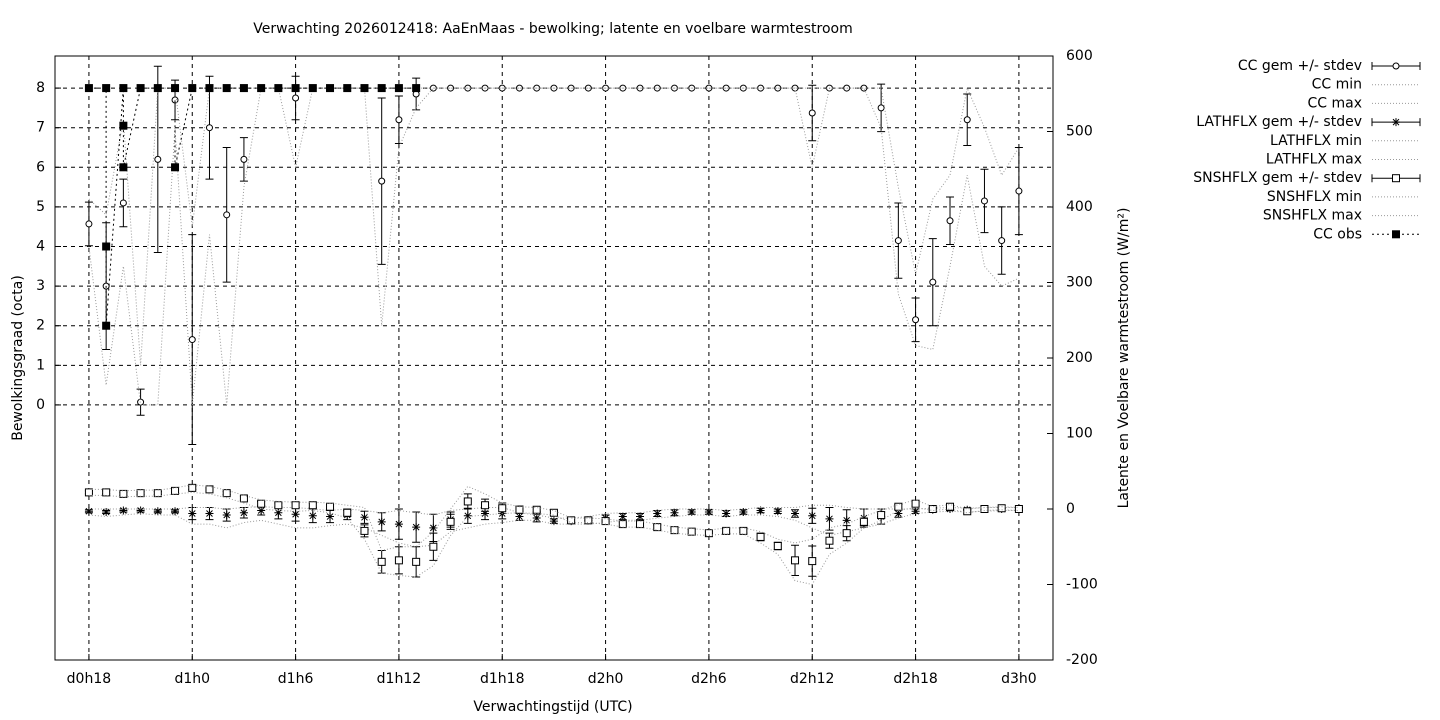 The image size is (1440, 720). What do you see at coordinates (1124, 358) in the screenshot?
I see `y2-axis-label: Latente en Voelbare warmtestroom (W/m²)` at bounding box center [1124, 358].